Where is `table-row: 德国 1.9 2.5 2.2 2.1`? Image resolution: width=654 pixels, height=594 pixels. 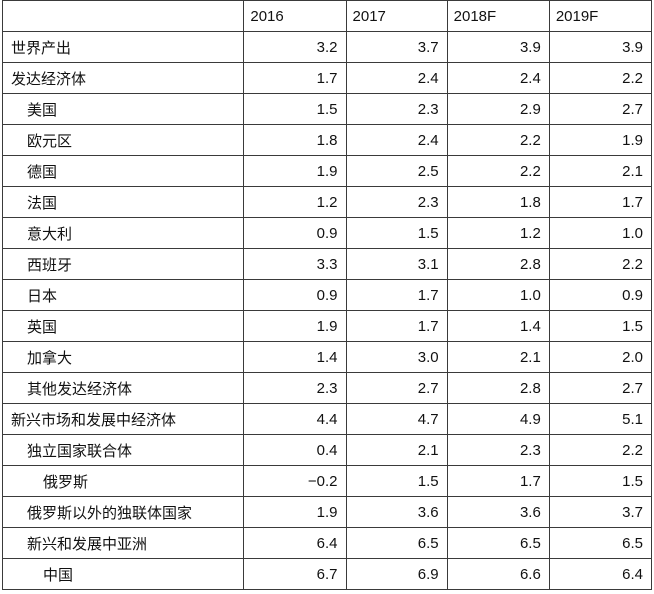 table-row: 德国 1.9 2.5 2.2 2.1 is located at coordinates (327, 171).